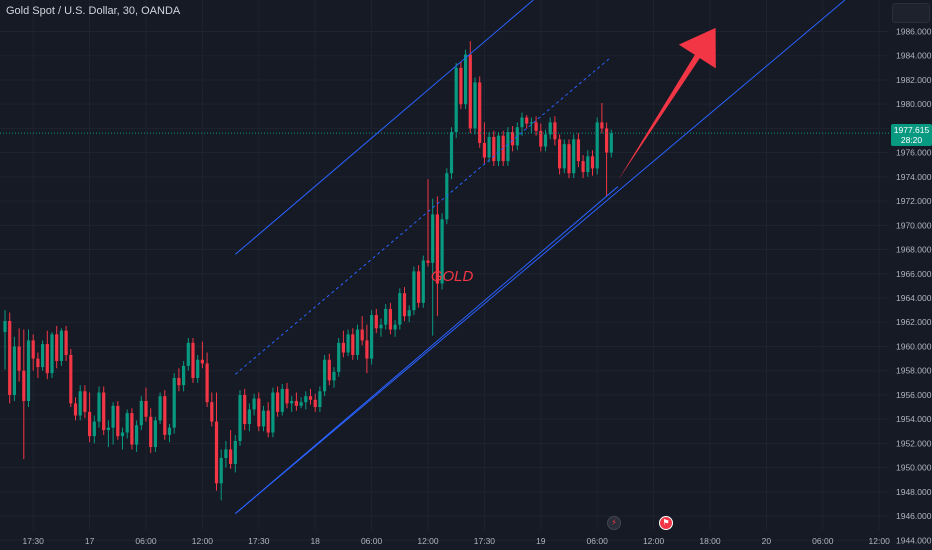  I want to click on last-price-badge: 1977.615 28:20, so click(911, 135).